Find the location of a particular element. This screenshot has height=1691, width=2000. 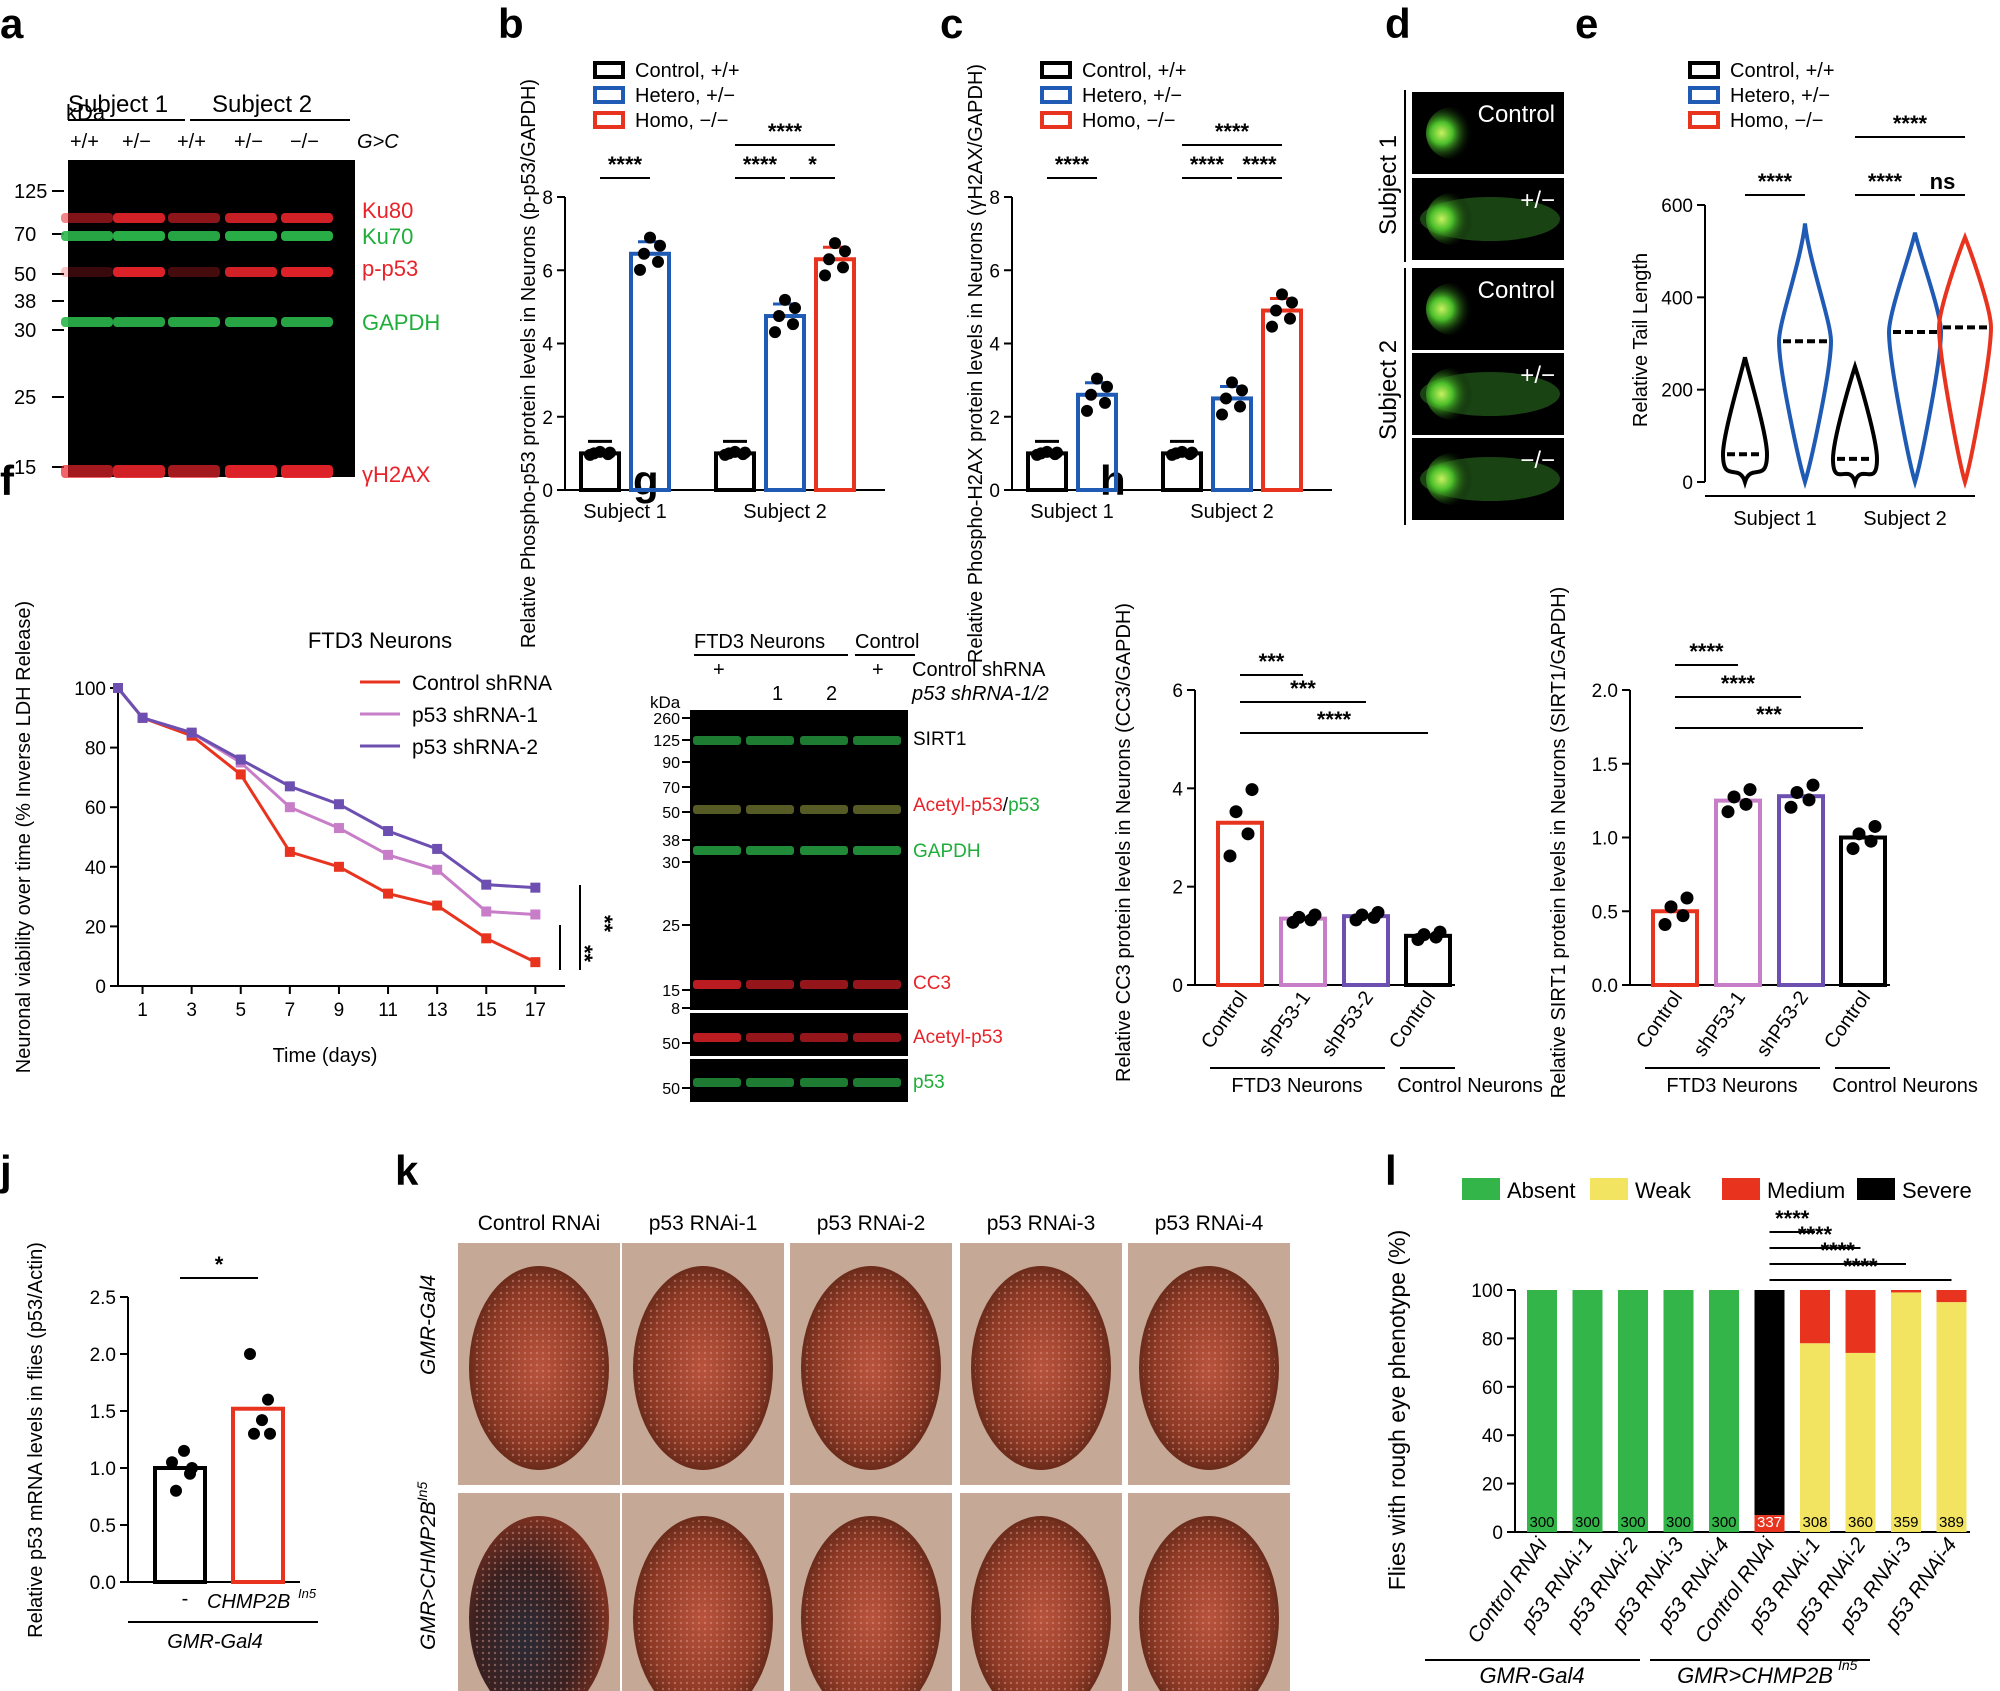

c-legend-label: Homo, −/− is located at coordinates (1128, 121).